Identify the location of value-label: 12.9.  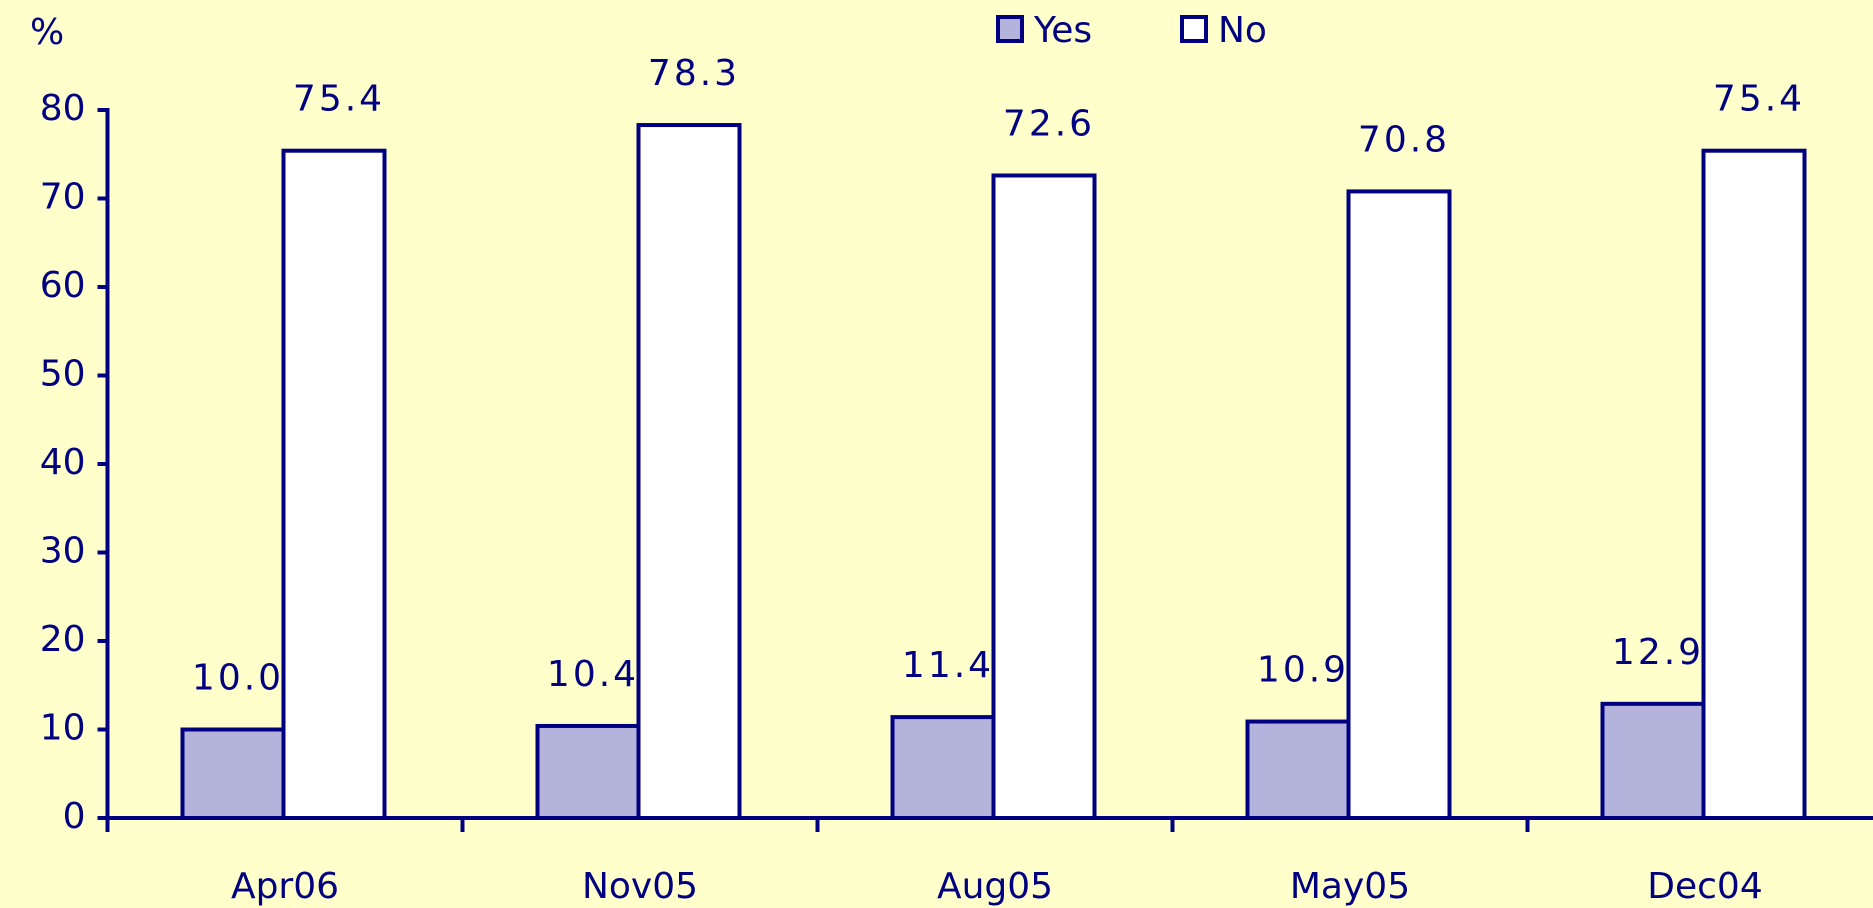
(1658, 652).